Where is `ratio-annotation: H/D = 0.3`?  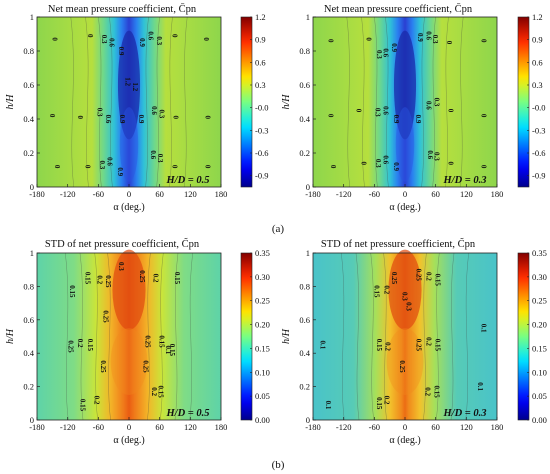 ratio-annotation: H/D = 0.3 is located at coordinates (464, 180).